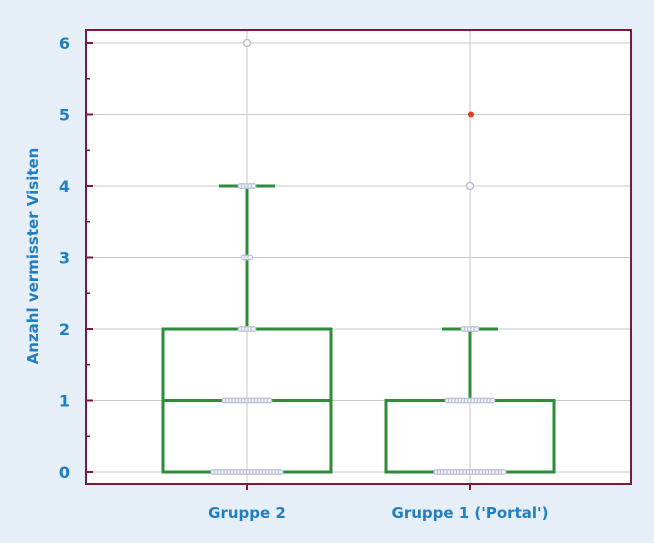 The height and width of the screenshot is (543, 654). Describe the element at coordinates (64, 258) in the screenshot. I see `y-tick-label: 3` at that location.